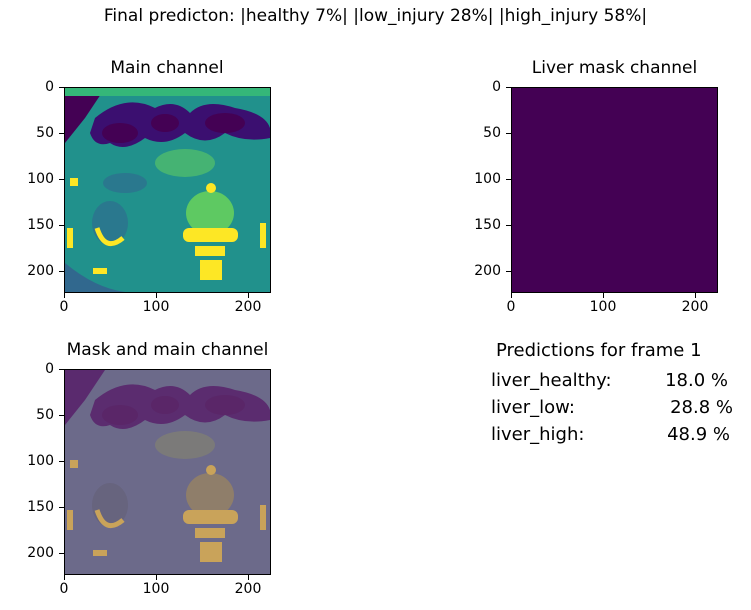 The width and height of the screenshot is (751, 610). I want to click on main-channel-image, so click(167, 190).